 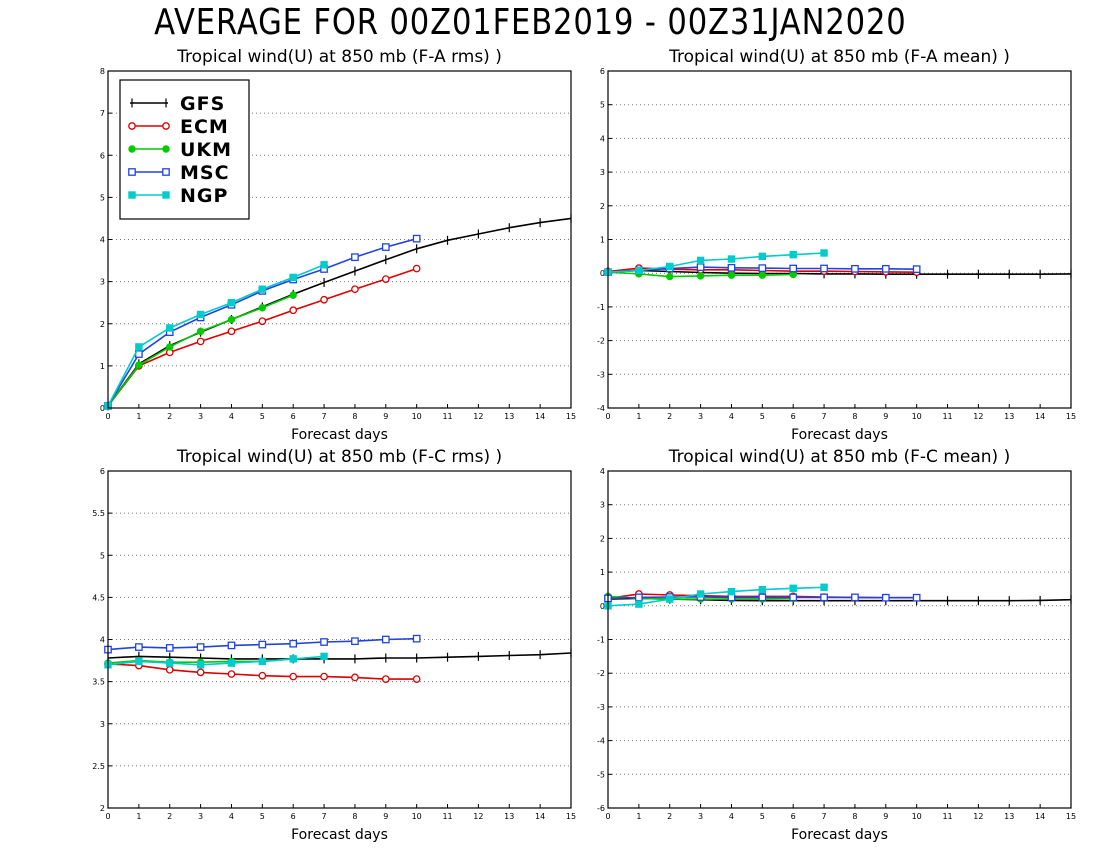 I want to click on y-tick-label: -5, so click(x=601, y=774).